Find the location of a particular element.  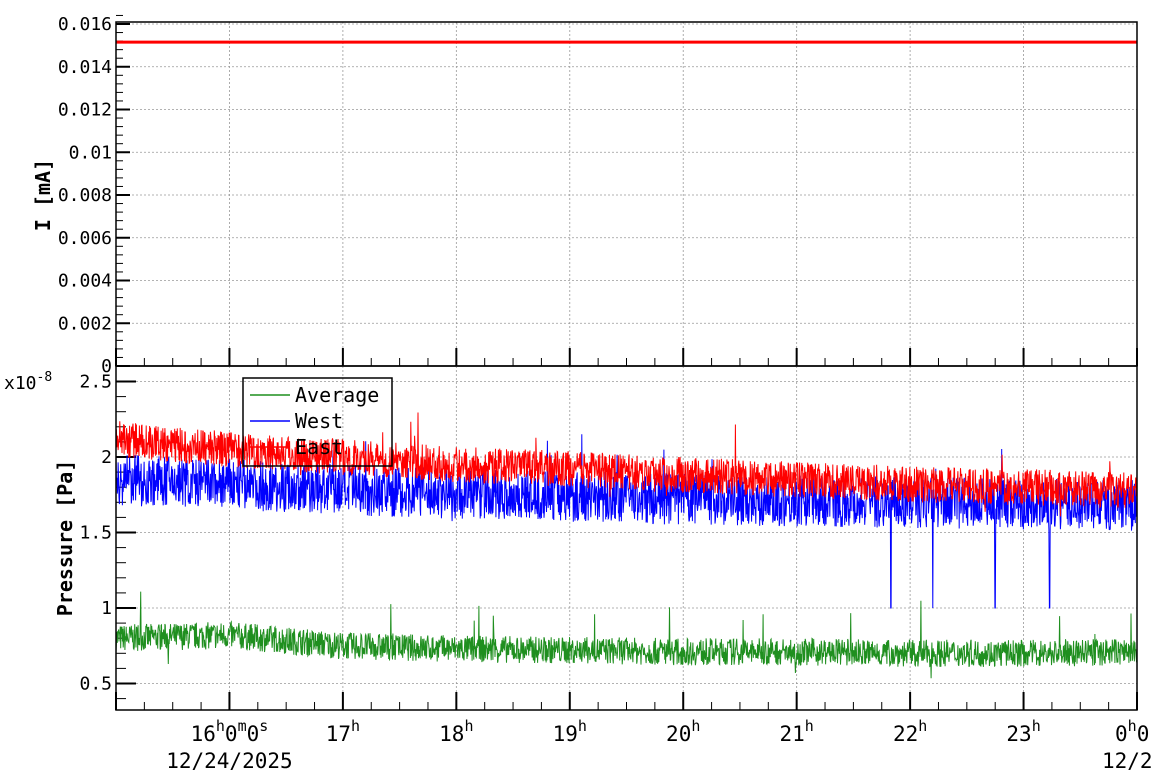

legend-label-average: Average is located at coordinates (337, 395).